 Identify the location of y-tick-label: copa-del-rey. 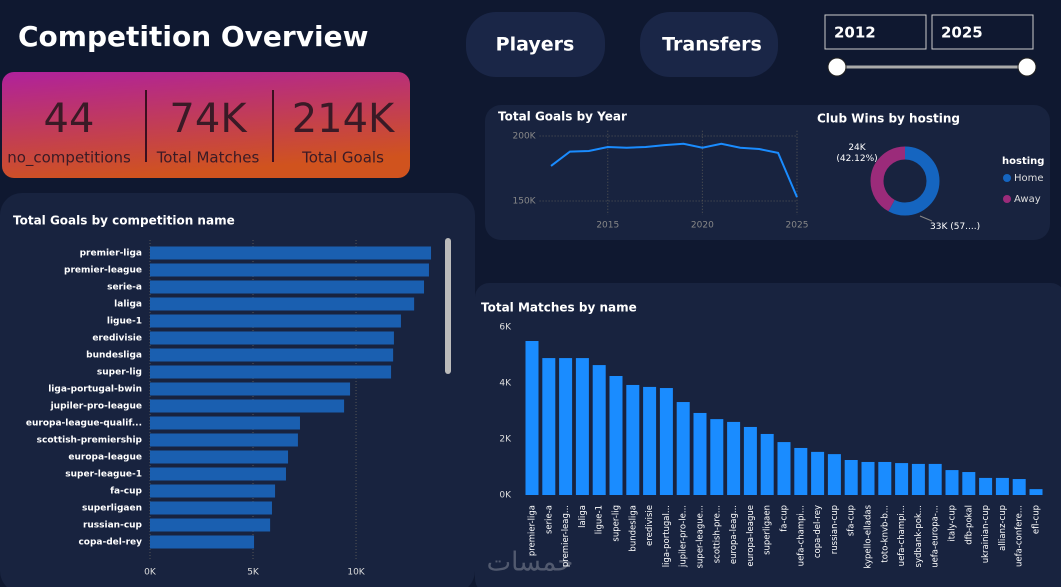
(110, 543).